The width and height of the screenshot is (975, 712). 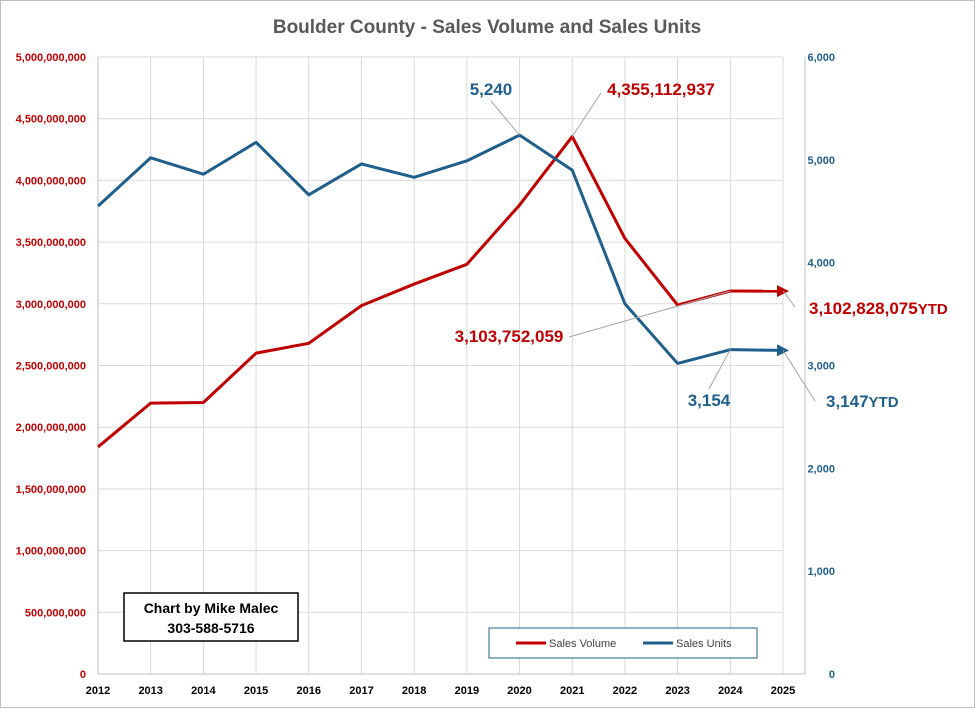 I want to click on x-tick-label: 2018, so click(x=414, y=691).